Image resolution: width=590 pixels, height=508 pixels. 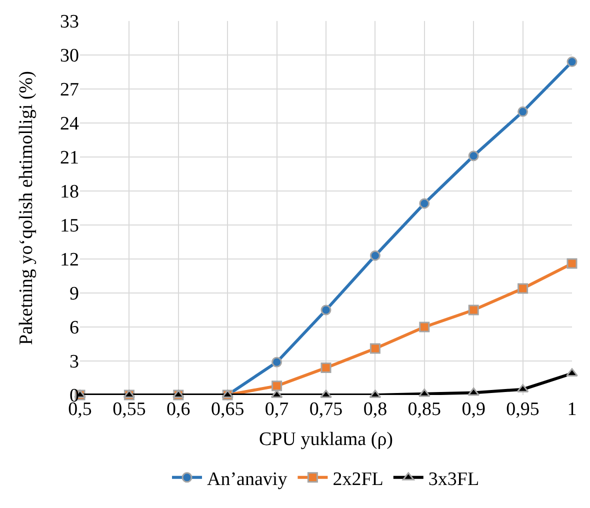 What do you see at coordinates (326, 439) in the screenshot?
I see `x-axis-title: CPU yuklama (ρ)` at bounding box center [326, 439].